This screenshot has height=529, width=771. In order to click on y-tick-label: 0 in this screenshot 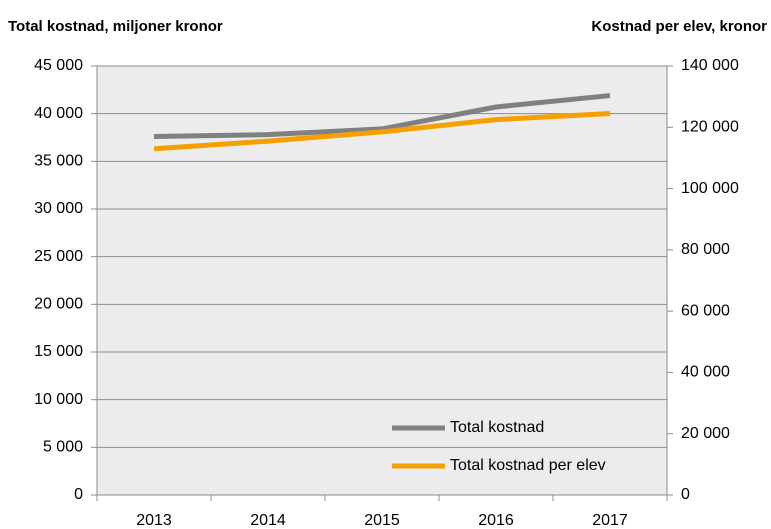, I will do `click(78, 494)`.